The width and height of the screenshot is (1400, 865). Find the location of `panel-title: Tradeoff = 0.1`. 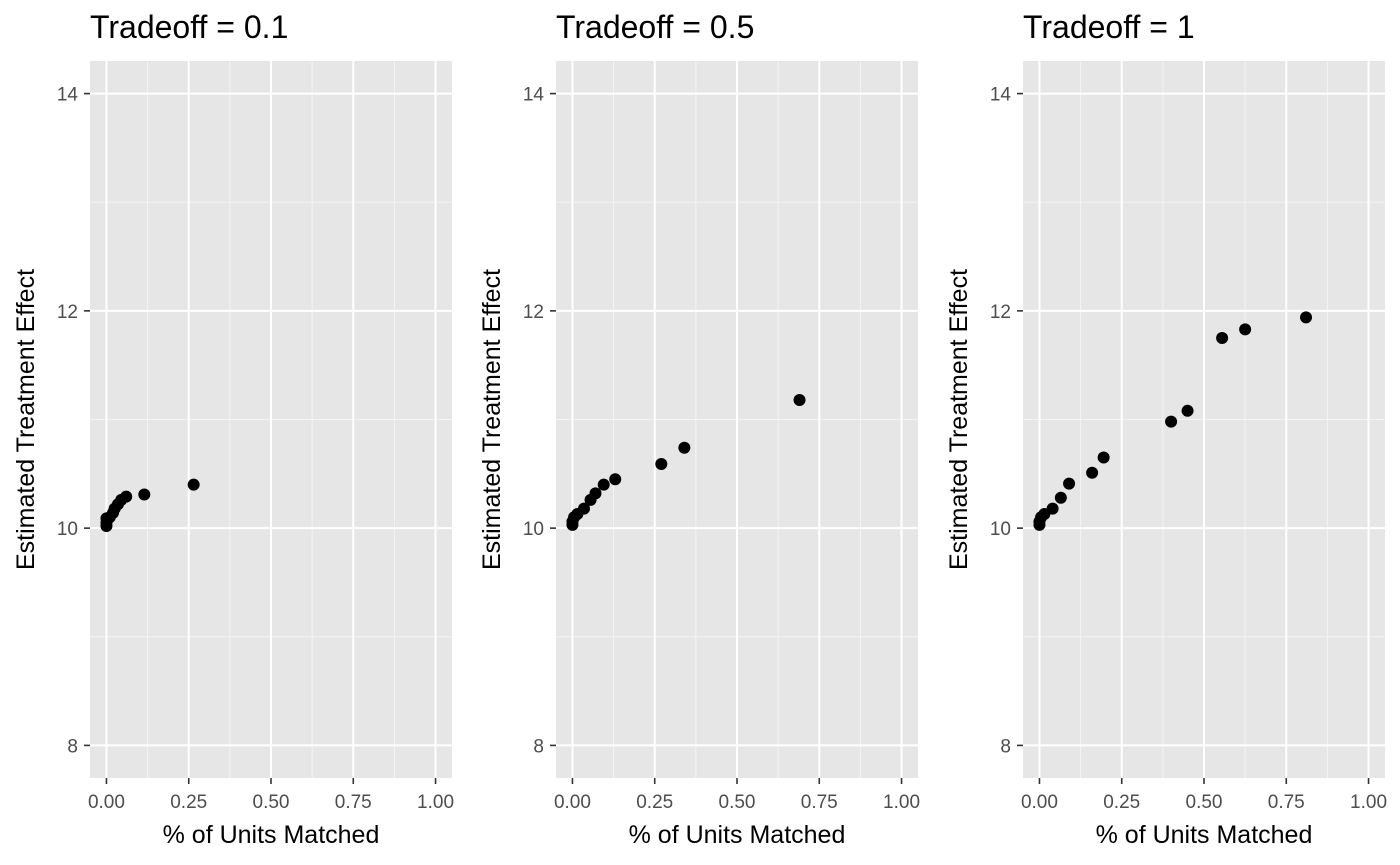

panel-title: Tradeoff = 0.1 is located at coordinates (189, 27).